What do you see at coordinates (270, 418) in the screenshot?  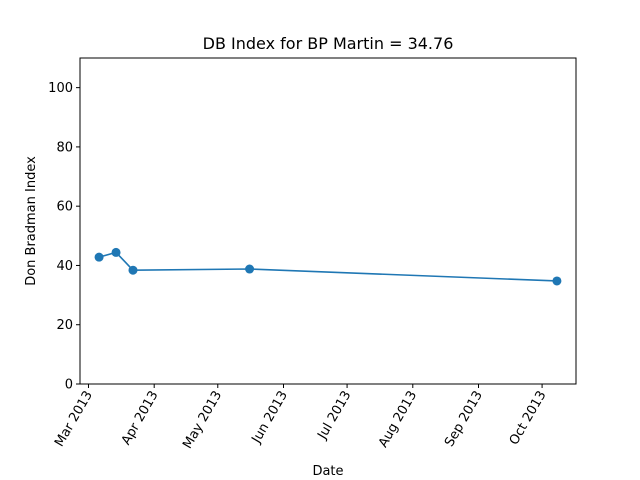 I see `x-tick-label: Jun 2013` at bounding box center [270, 418].